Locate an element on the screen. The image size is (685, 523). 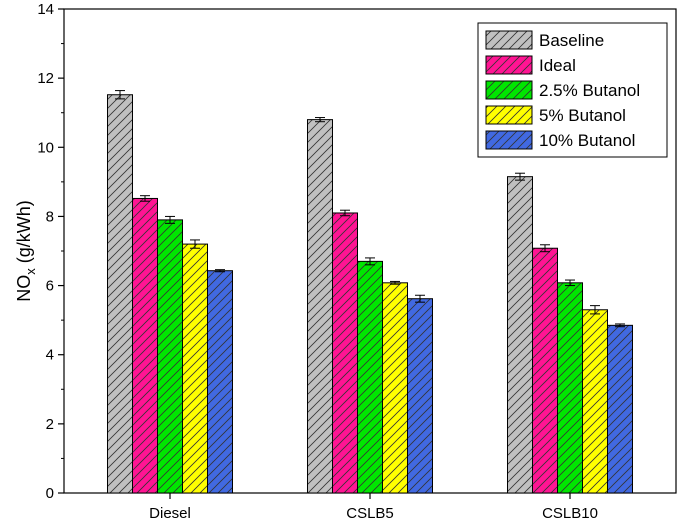
y-tick-label: 12 is located at coordinates (45, 78).